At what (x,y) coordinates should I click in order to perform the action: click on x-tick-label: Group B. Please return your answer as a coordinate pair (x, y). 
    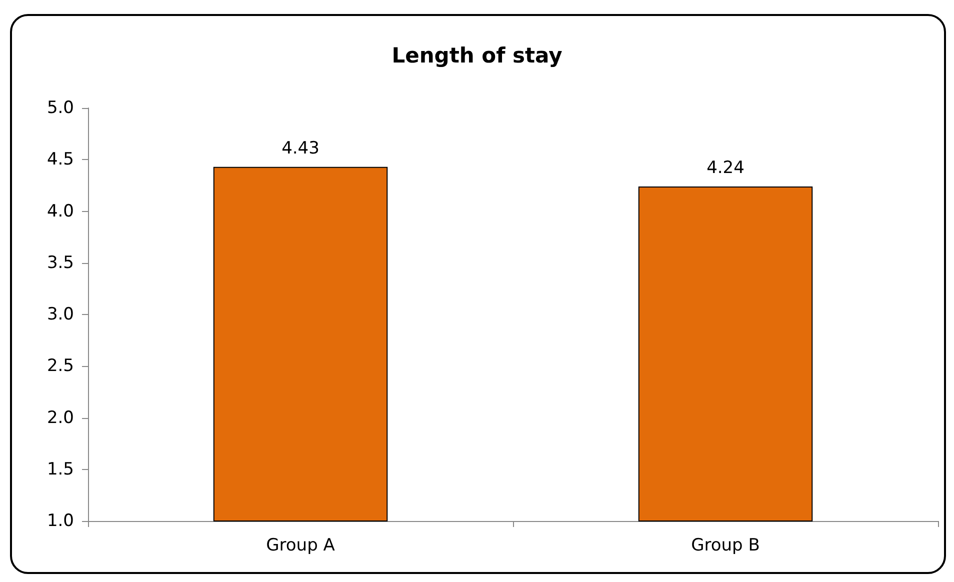
    Looking at the image, I should click on (725, 546).